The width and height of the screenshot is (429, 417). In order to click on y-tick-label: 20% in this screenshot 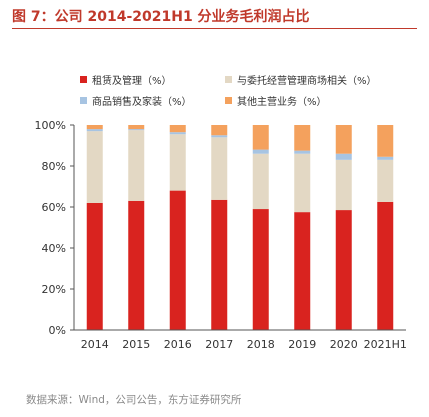, I will do `click(54, 289)`.